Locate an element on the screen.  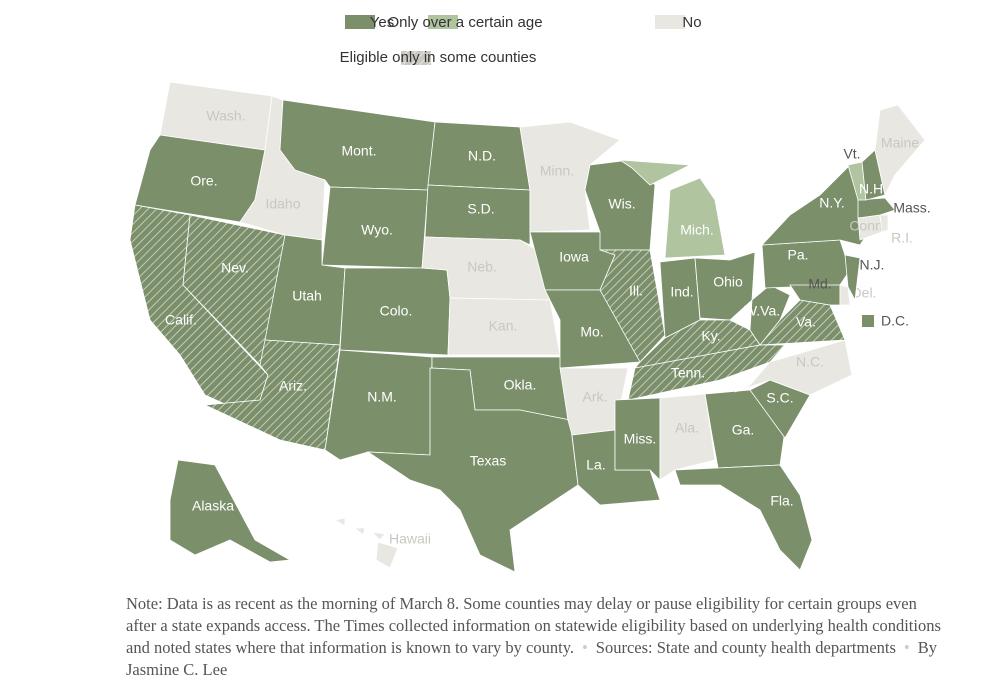
state-label: Pa. is located at coordinates (797, 255).